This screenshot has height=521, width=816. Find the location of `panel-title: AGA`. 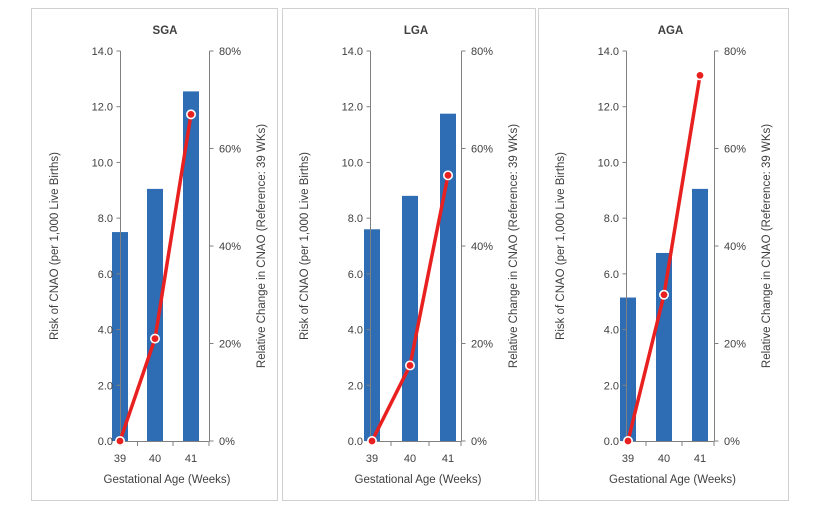

panel-title: AGA is located at coordinates (671, 31).